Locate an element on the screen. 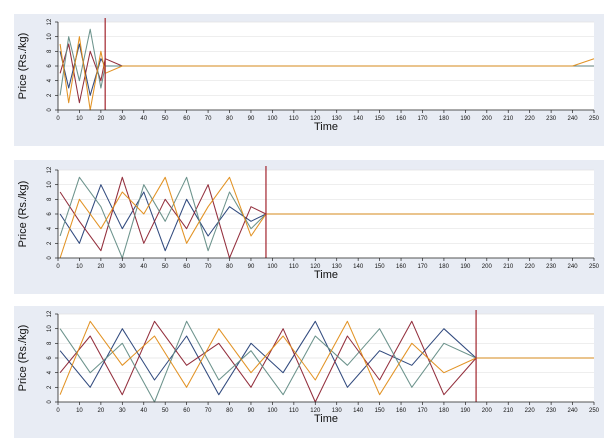  x-tick-label: 170 is located at coordinates (422, 119).